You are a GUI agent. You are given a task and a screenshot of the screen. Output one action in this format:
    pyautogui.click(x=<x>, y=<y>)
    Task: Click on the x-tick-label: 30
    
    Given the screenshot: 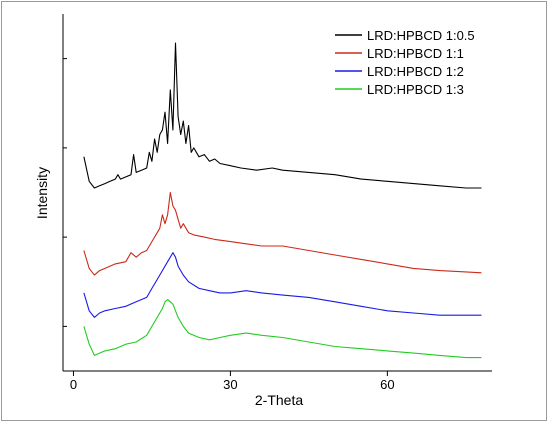 What is the action you would take?
    pyautogui.click(x=230, y=384)
    